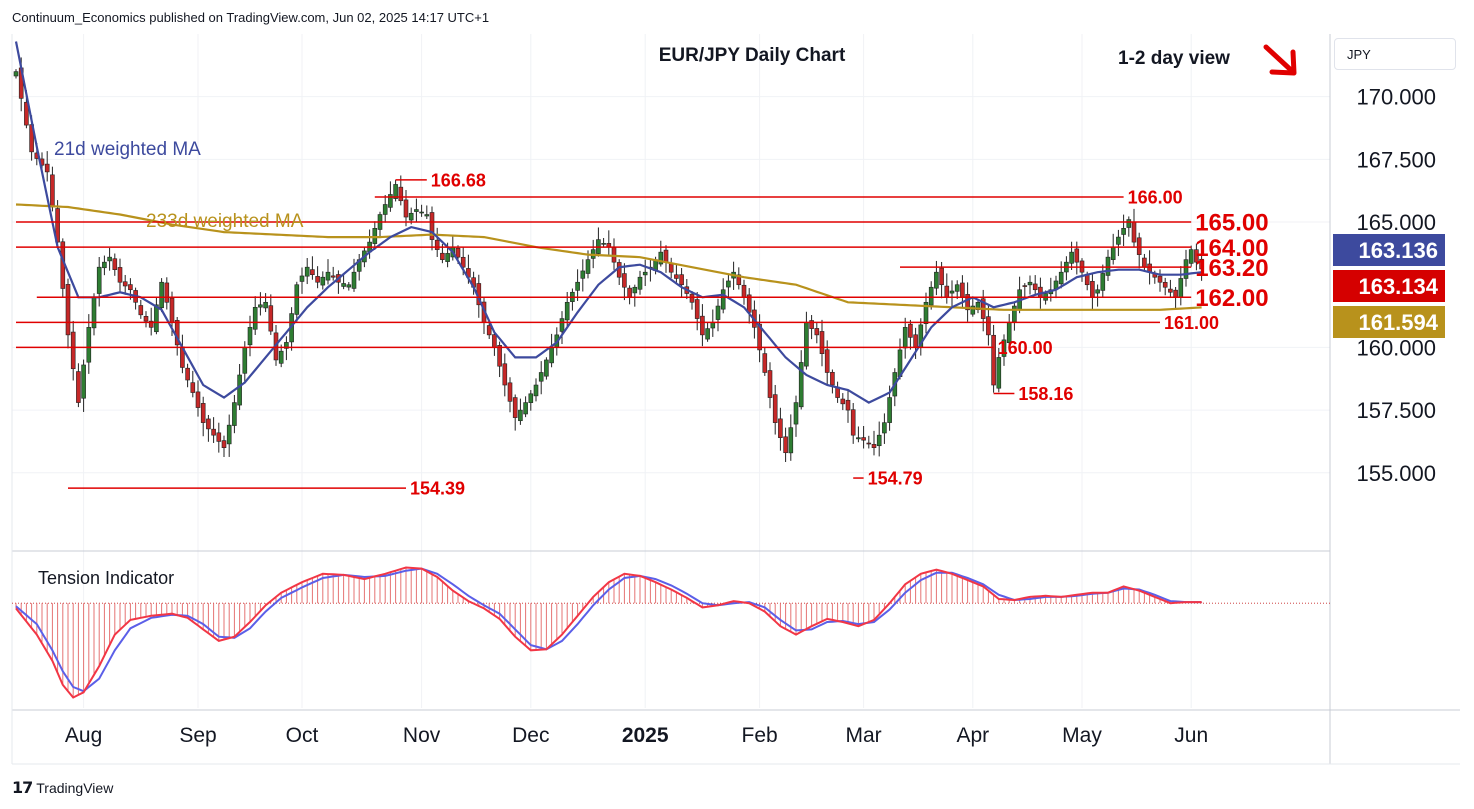 The image size is (1474, 809). I want to click on currency-selector: JPY, so click(1395, 54).